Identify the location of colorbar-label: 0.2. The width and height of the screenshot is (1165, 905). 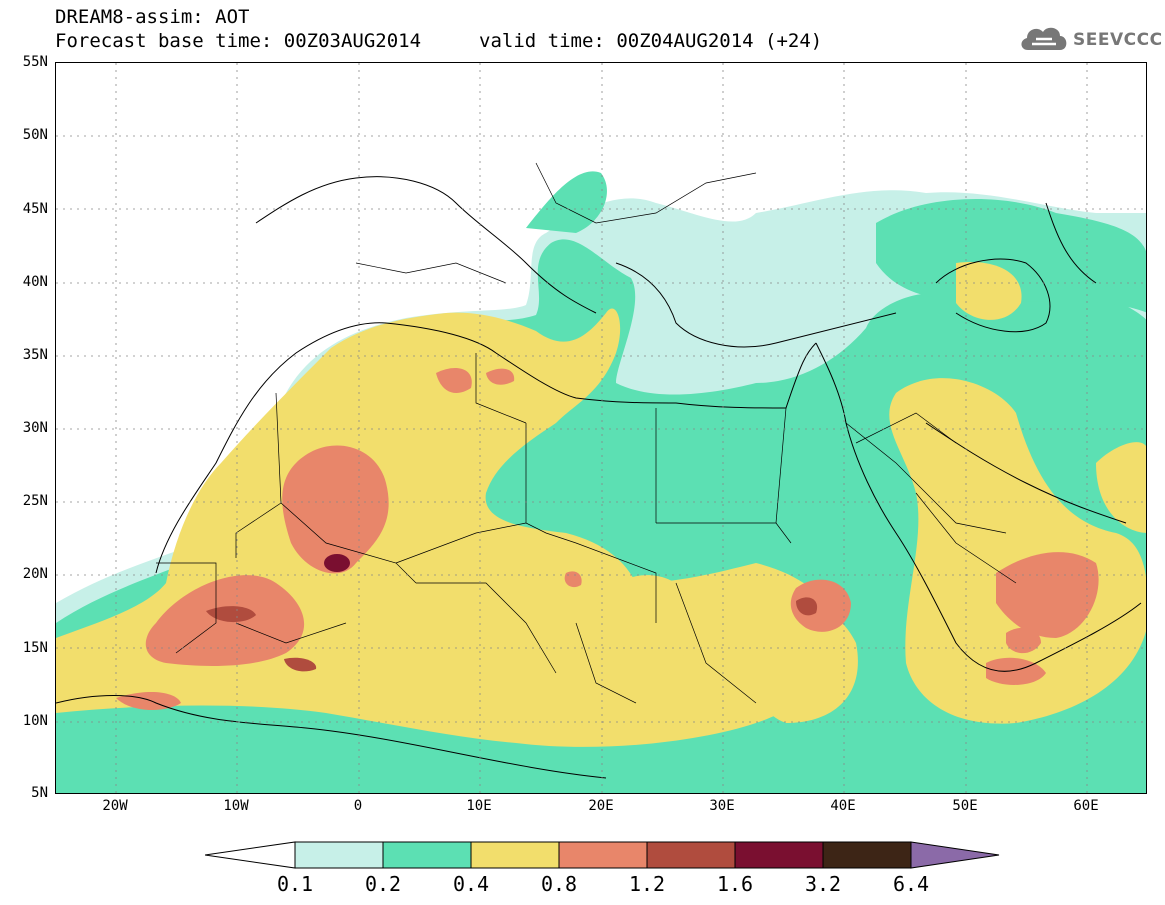
(383, 884).